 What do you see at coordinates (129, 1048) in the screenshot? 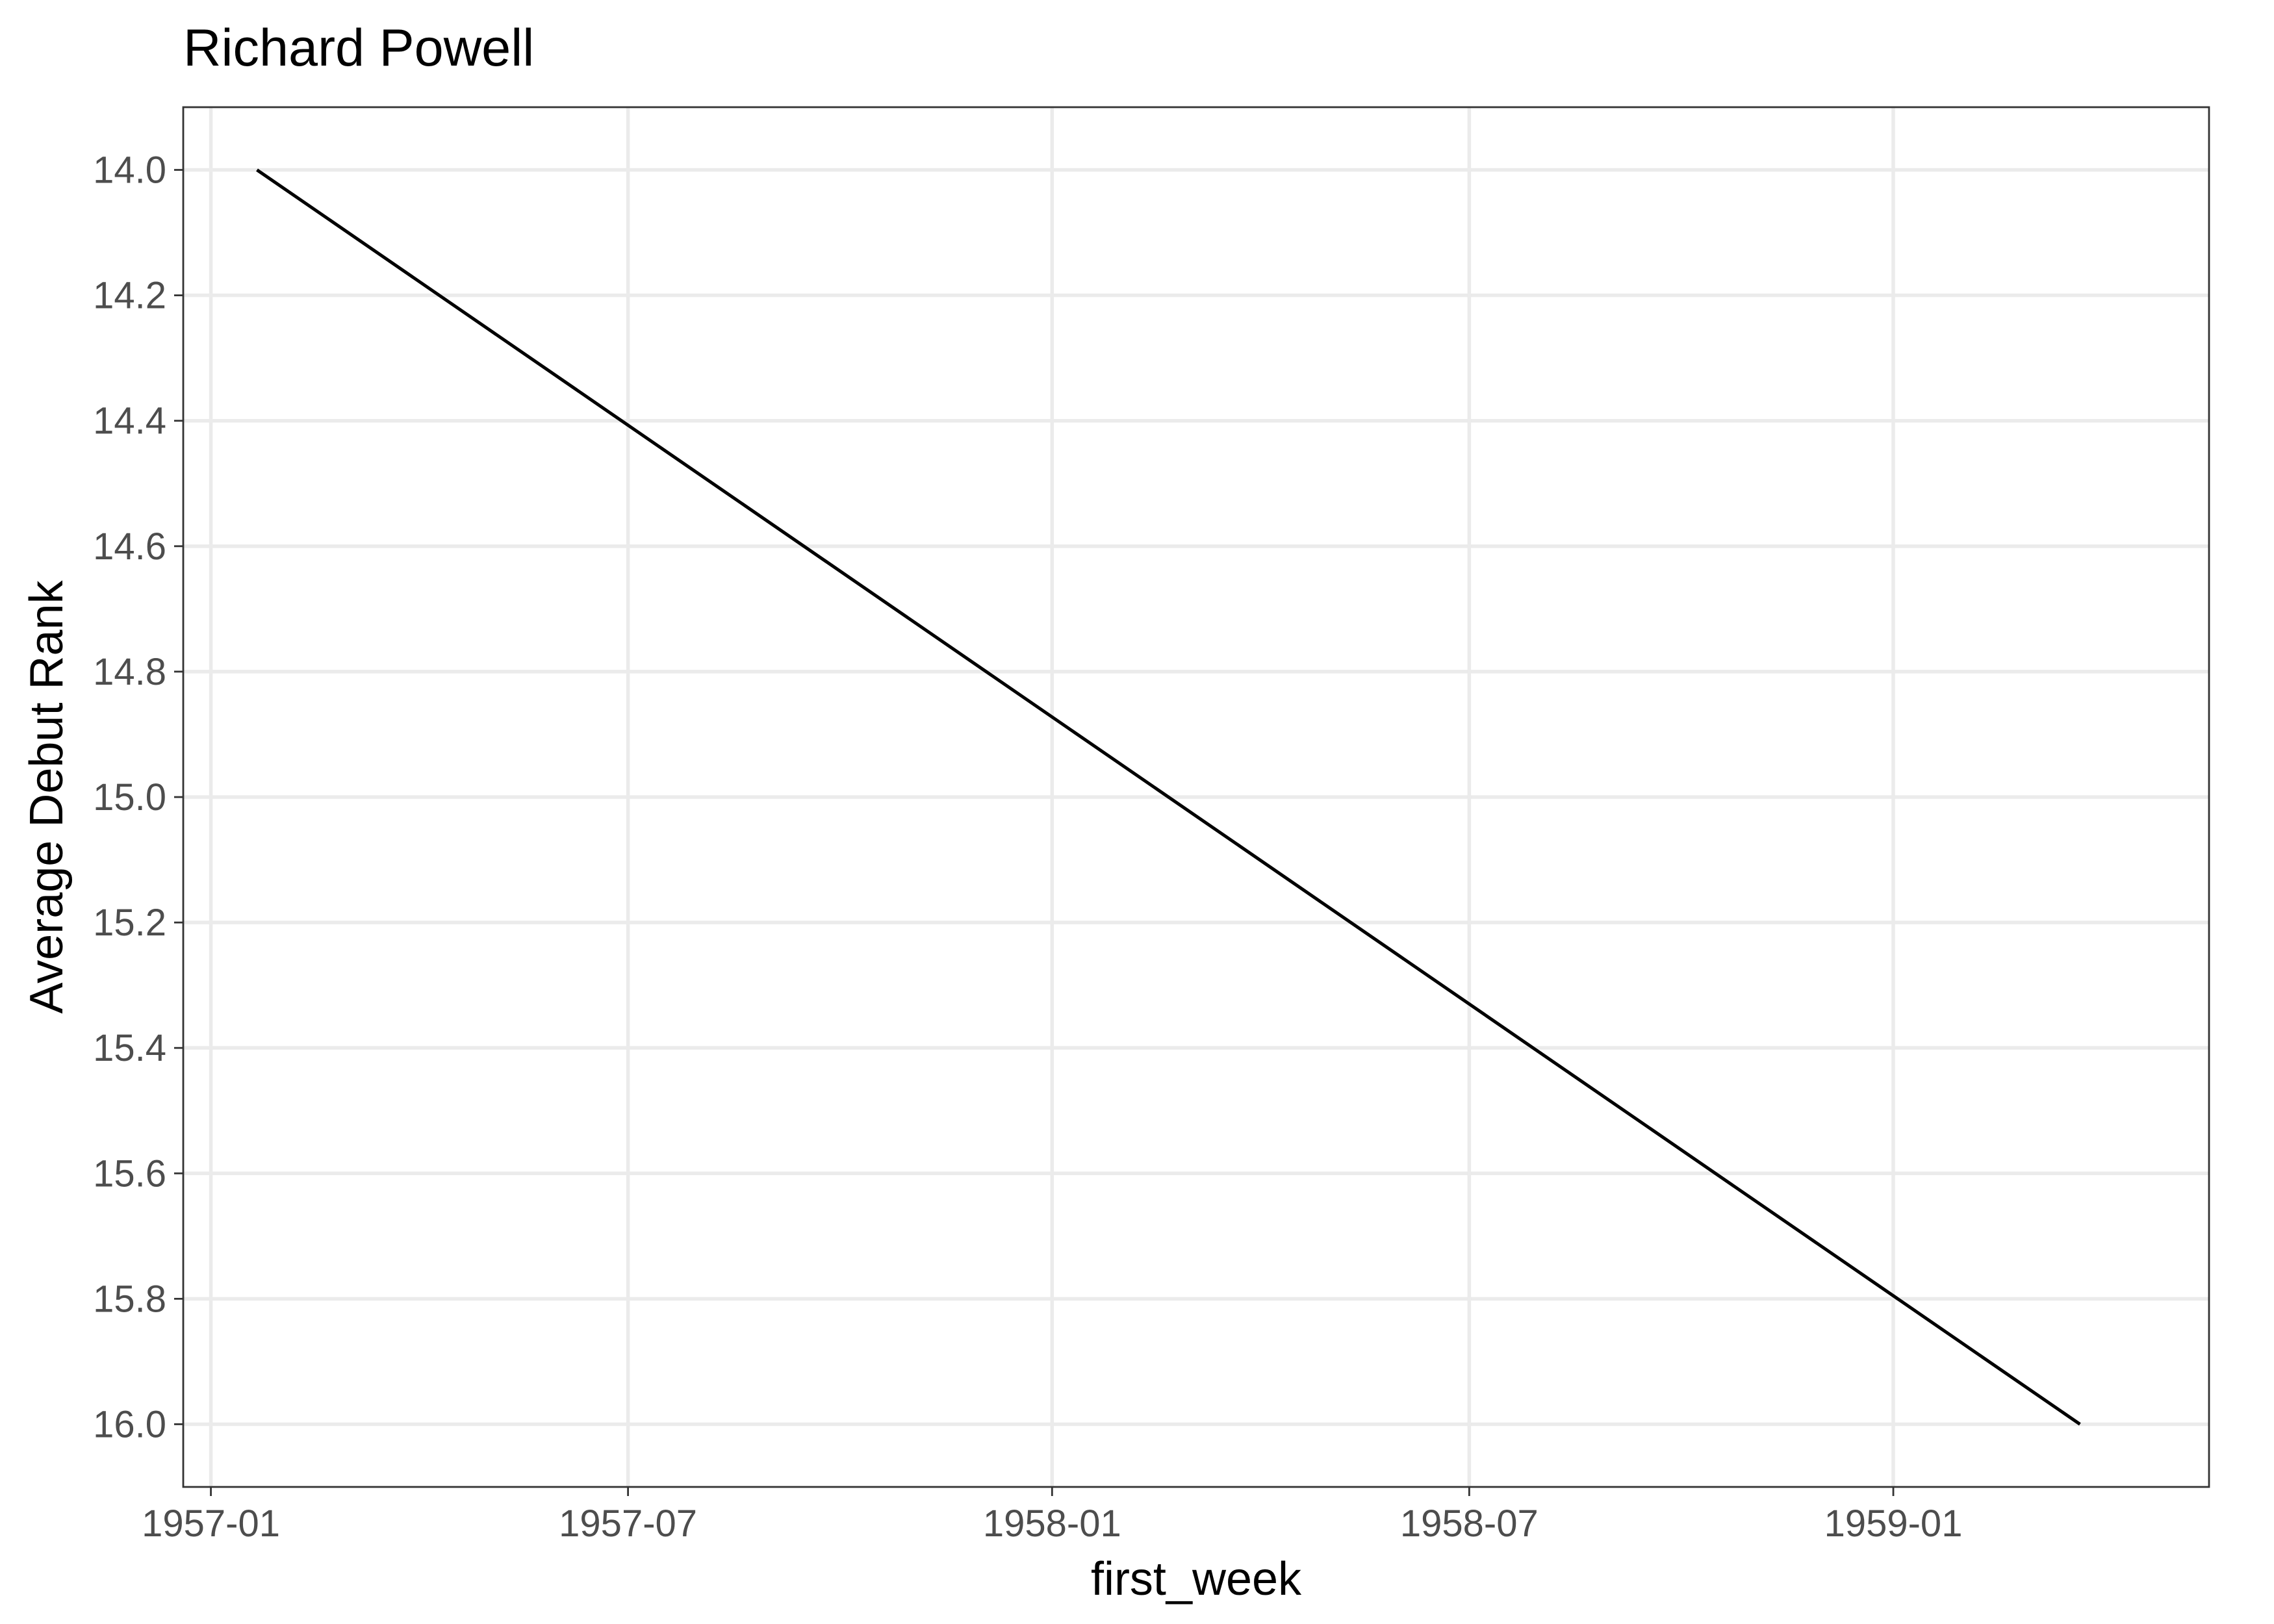
I see `y-tick-label: 15.4` at bounding box center [129, 1048].